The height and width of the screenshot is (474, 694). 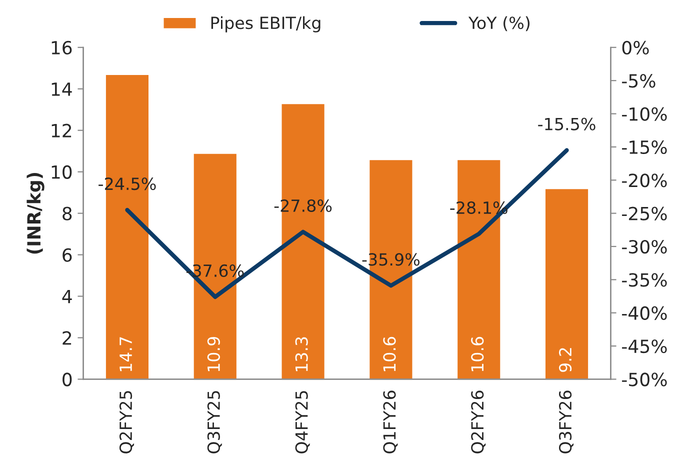 I want to click on y2-tick-label: -40%, so click(x=644, y=313).